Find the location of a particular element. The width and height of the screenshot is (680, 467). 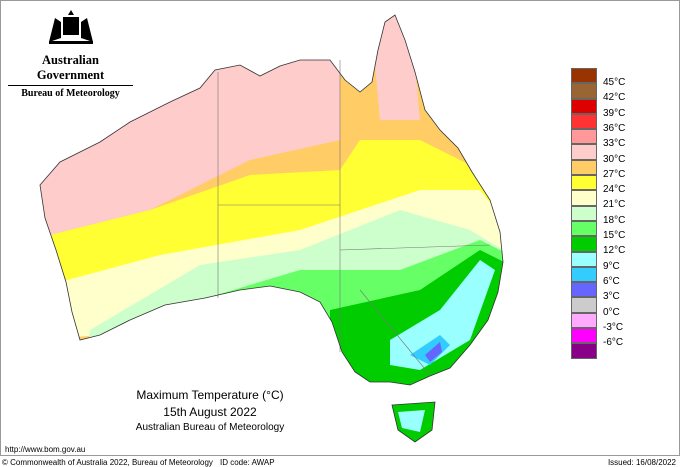

legend-label: 45°C is located at coordinates (614, 82).